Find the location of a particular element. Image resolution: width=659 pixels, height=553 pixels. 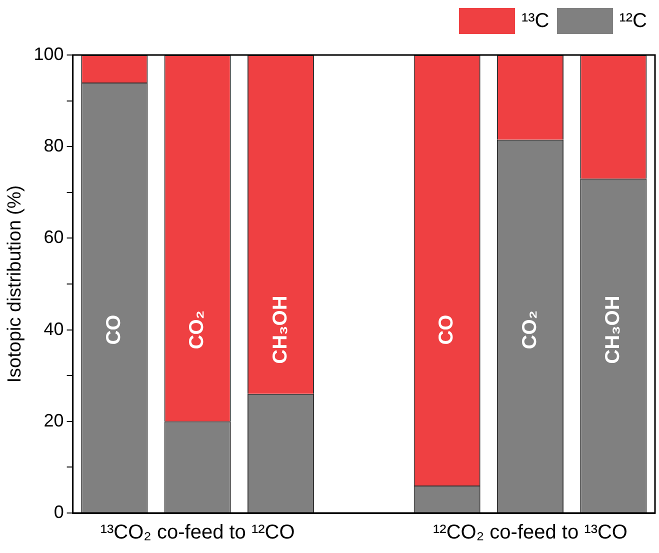

y-tick-label: 20 is located at coordinates (54, 420).